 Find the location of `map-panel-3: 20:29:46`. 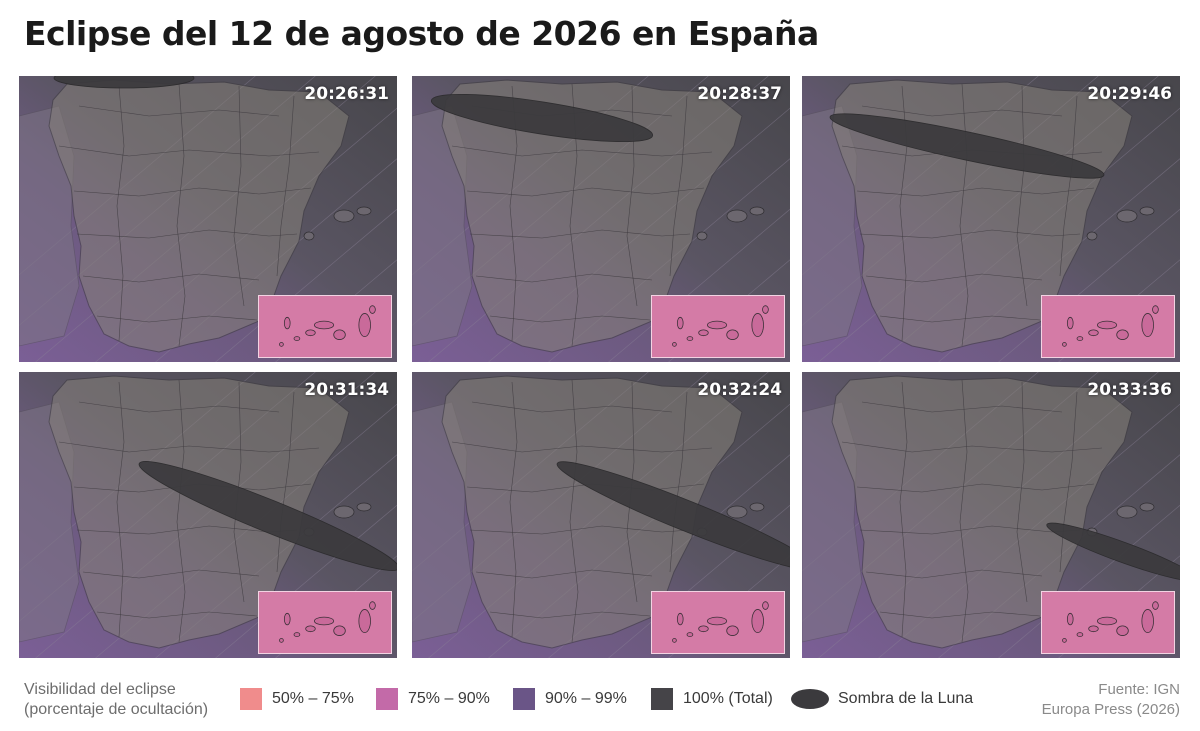

map-panel-3: 20:29:46 is located at coordinates (991, 219).